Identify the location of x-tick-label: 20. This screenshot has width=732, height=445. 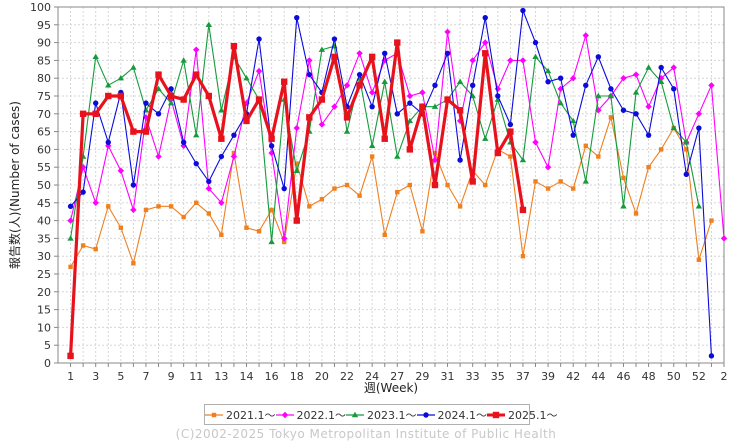
(322, 376).